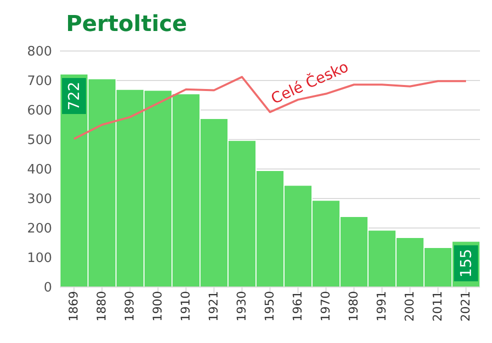 The image size is (492, 343). I want to click on x-tick-label: 1910, so click(185, 306).